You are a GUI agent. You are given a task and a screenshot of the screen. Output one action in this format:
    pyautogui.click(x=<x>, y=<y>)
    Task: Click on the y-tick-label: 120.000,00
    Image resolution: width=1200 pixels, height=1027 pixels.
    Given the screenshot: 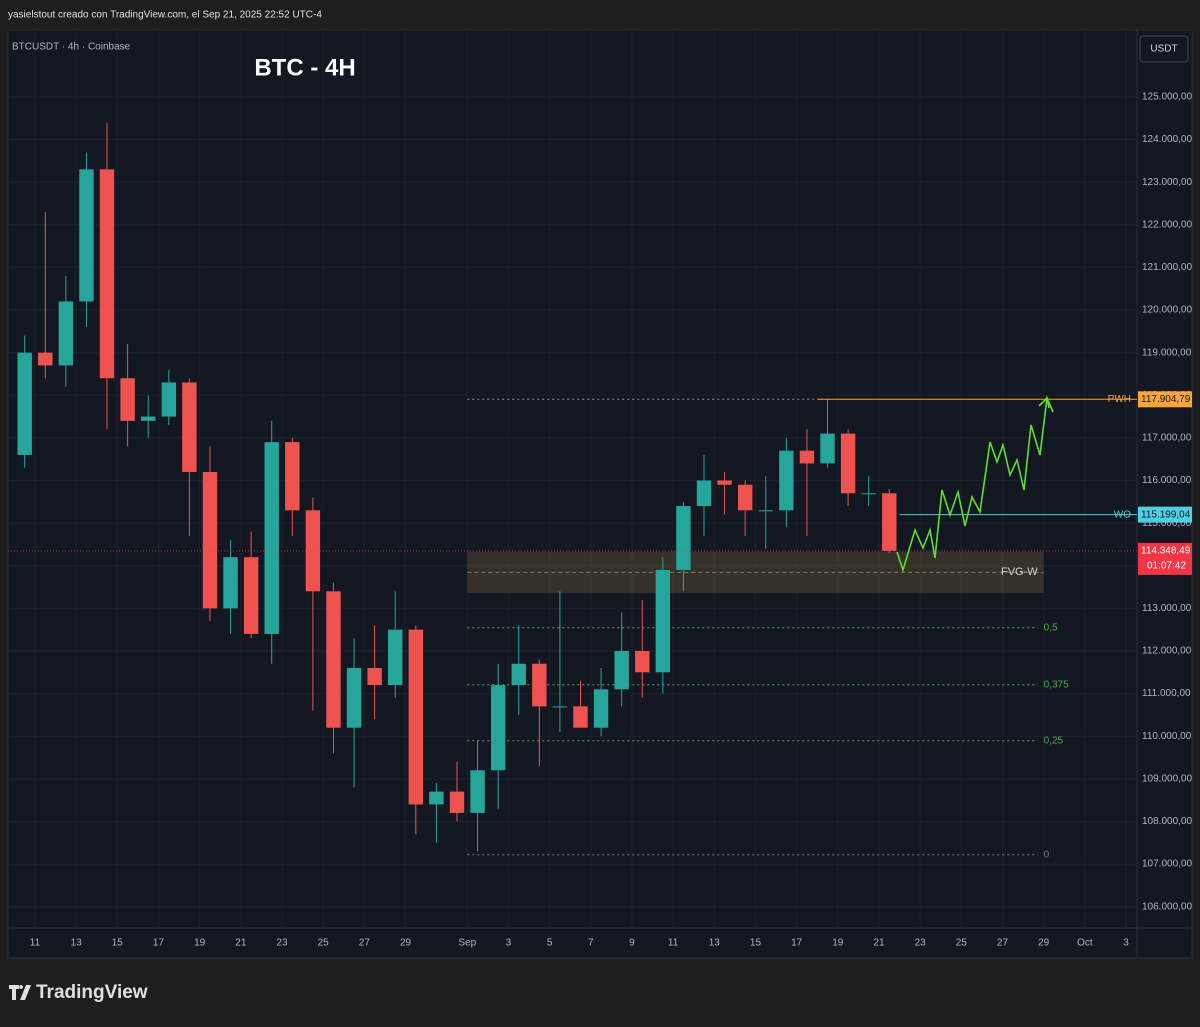 What is the action you would take?
    pyautogui.click(x=1167, y=310)
    